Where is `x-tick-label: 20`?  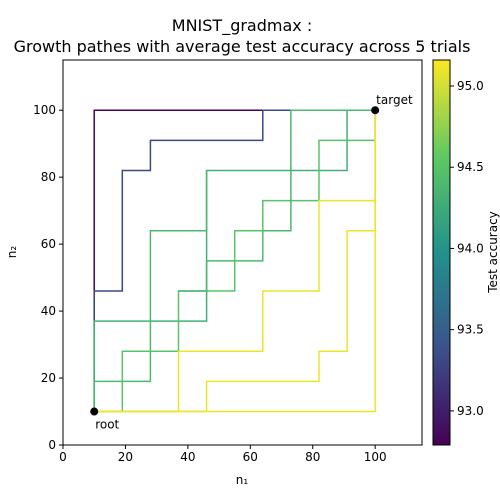 x-tick-label: 20 is located at coordinates (125, 457).